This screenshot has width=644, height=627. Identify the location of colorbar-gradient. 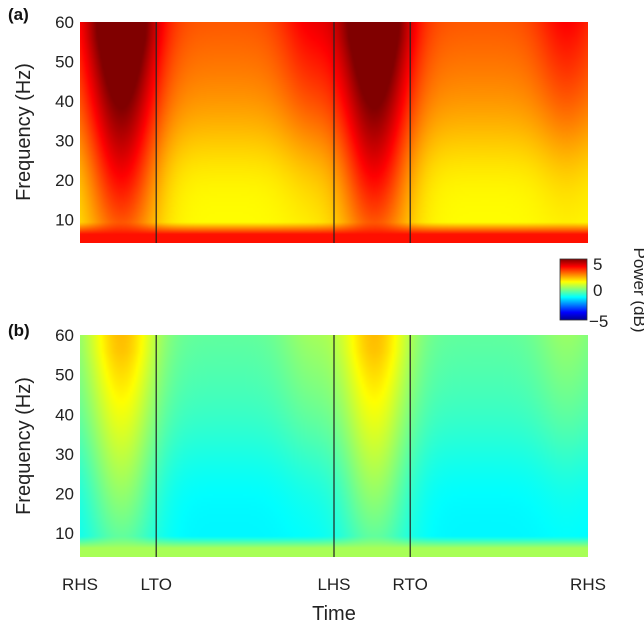
(573, 289).